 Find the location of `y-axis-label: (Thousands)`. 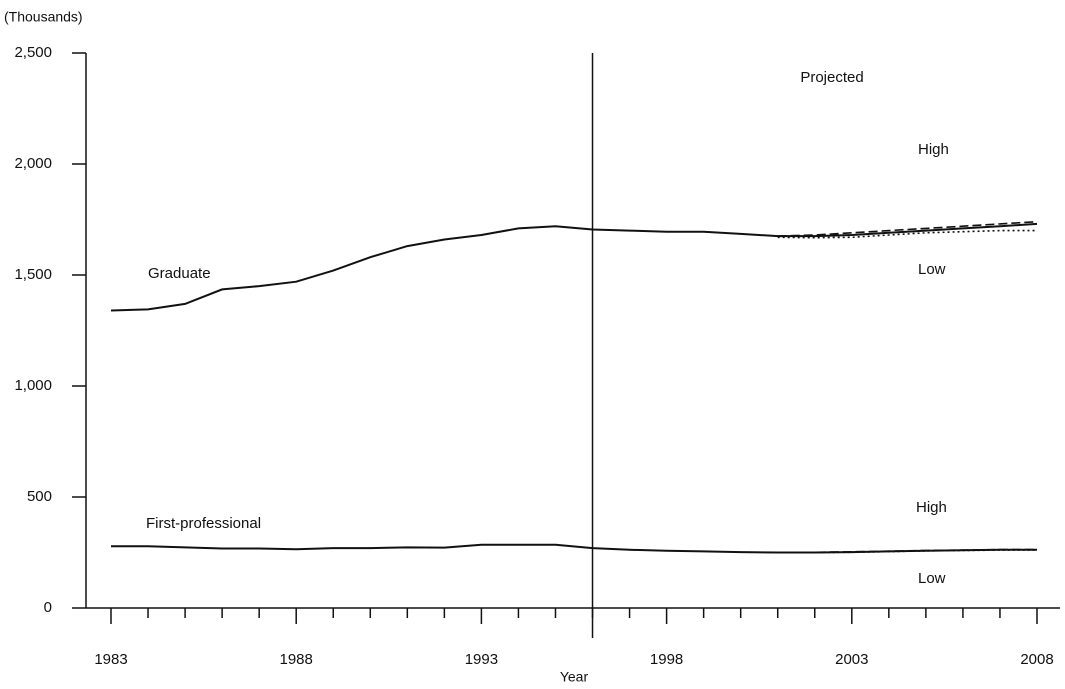

y-axis-label: (Thousands) is located at coordinates (43, 17).